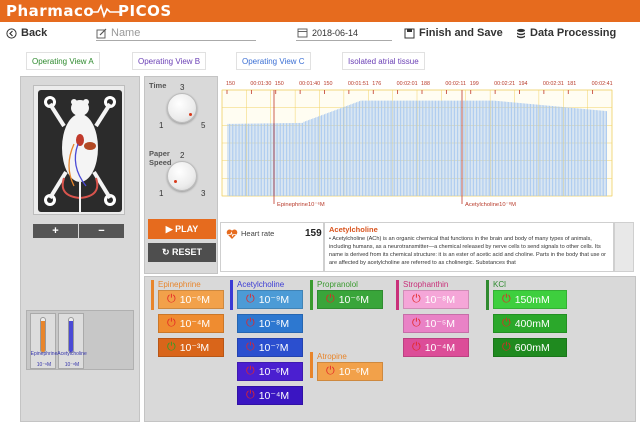  I want to click on time-marker-label: 00:01:40, so click(309, 84).